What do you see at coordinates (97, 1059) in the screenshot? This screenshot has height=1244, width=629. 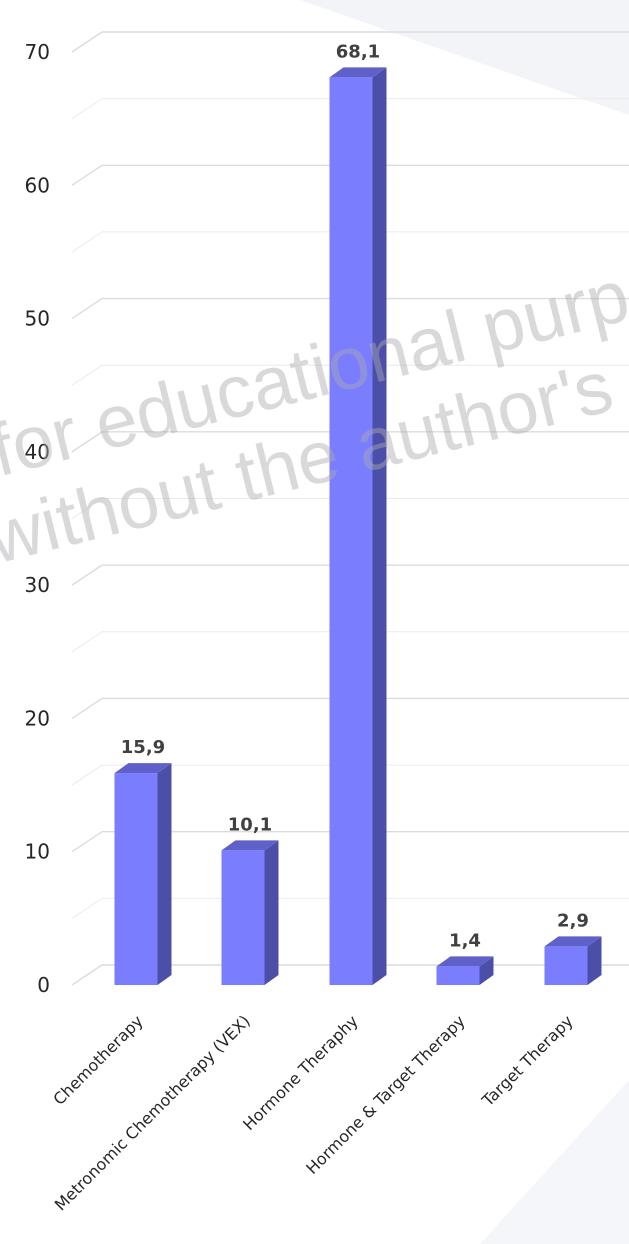 I see `x-tick-label: Chemotherapy` at bounding box center [97, 1059].